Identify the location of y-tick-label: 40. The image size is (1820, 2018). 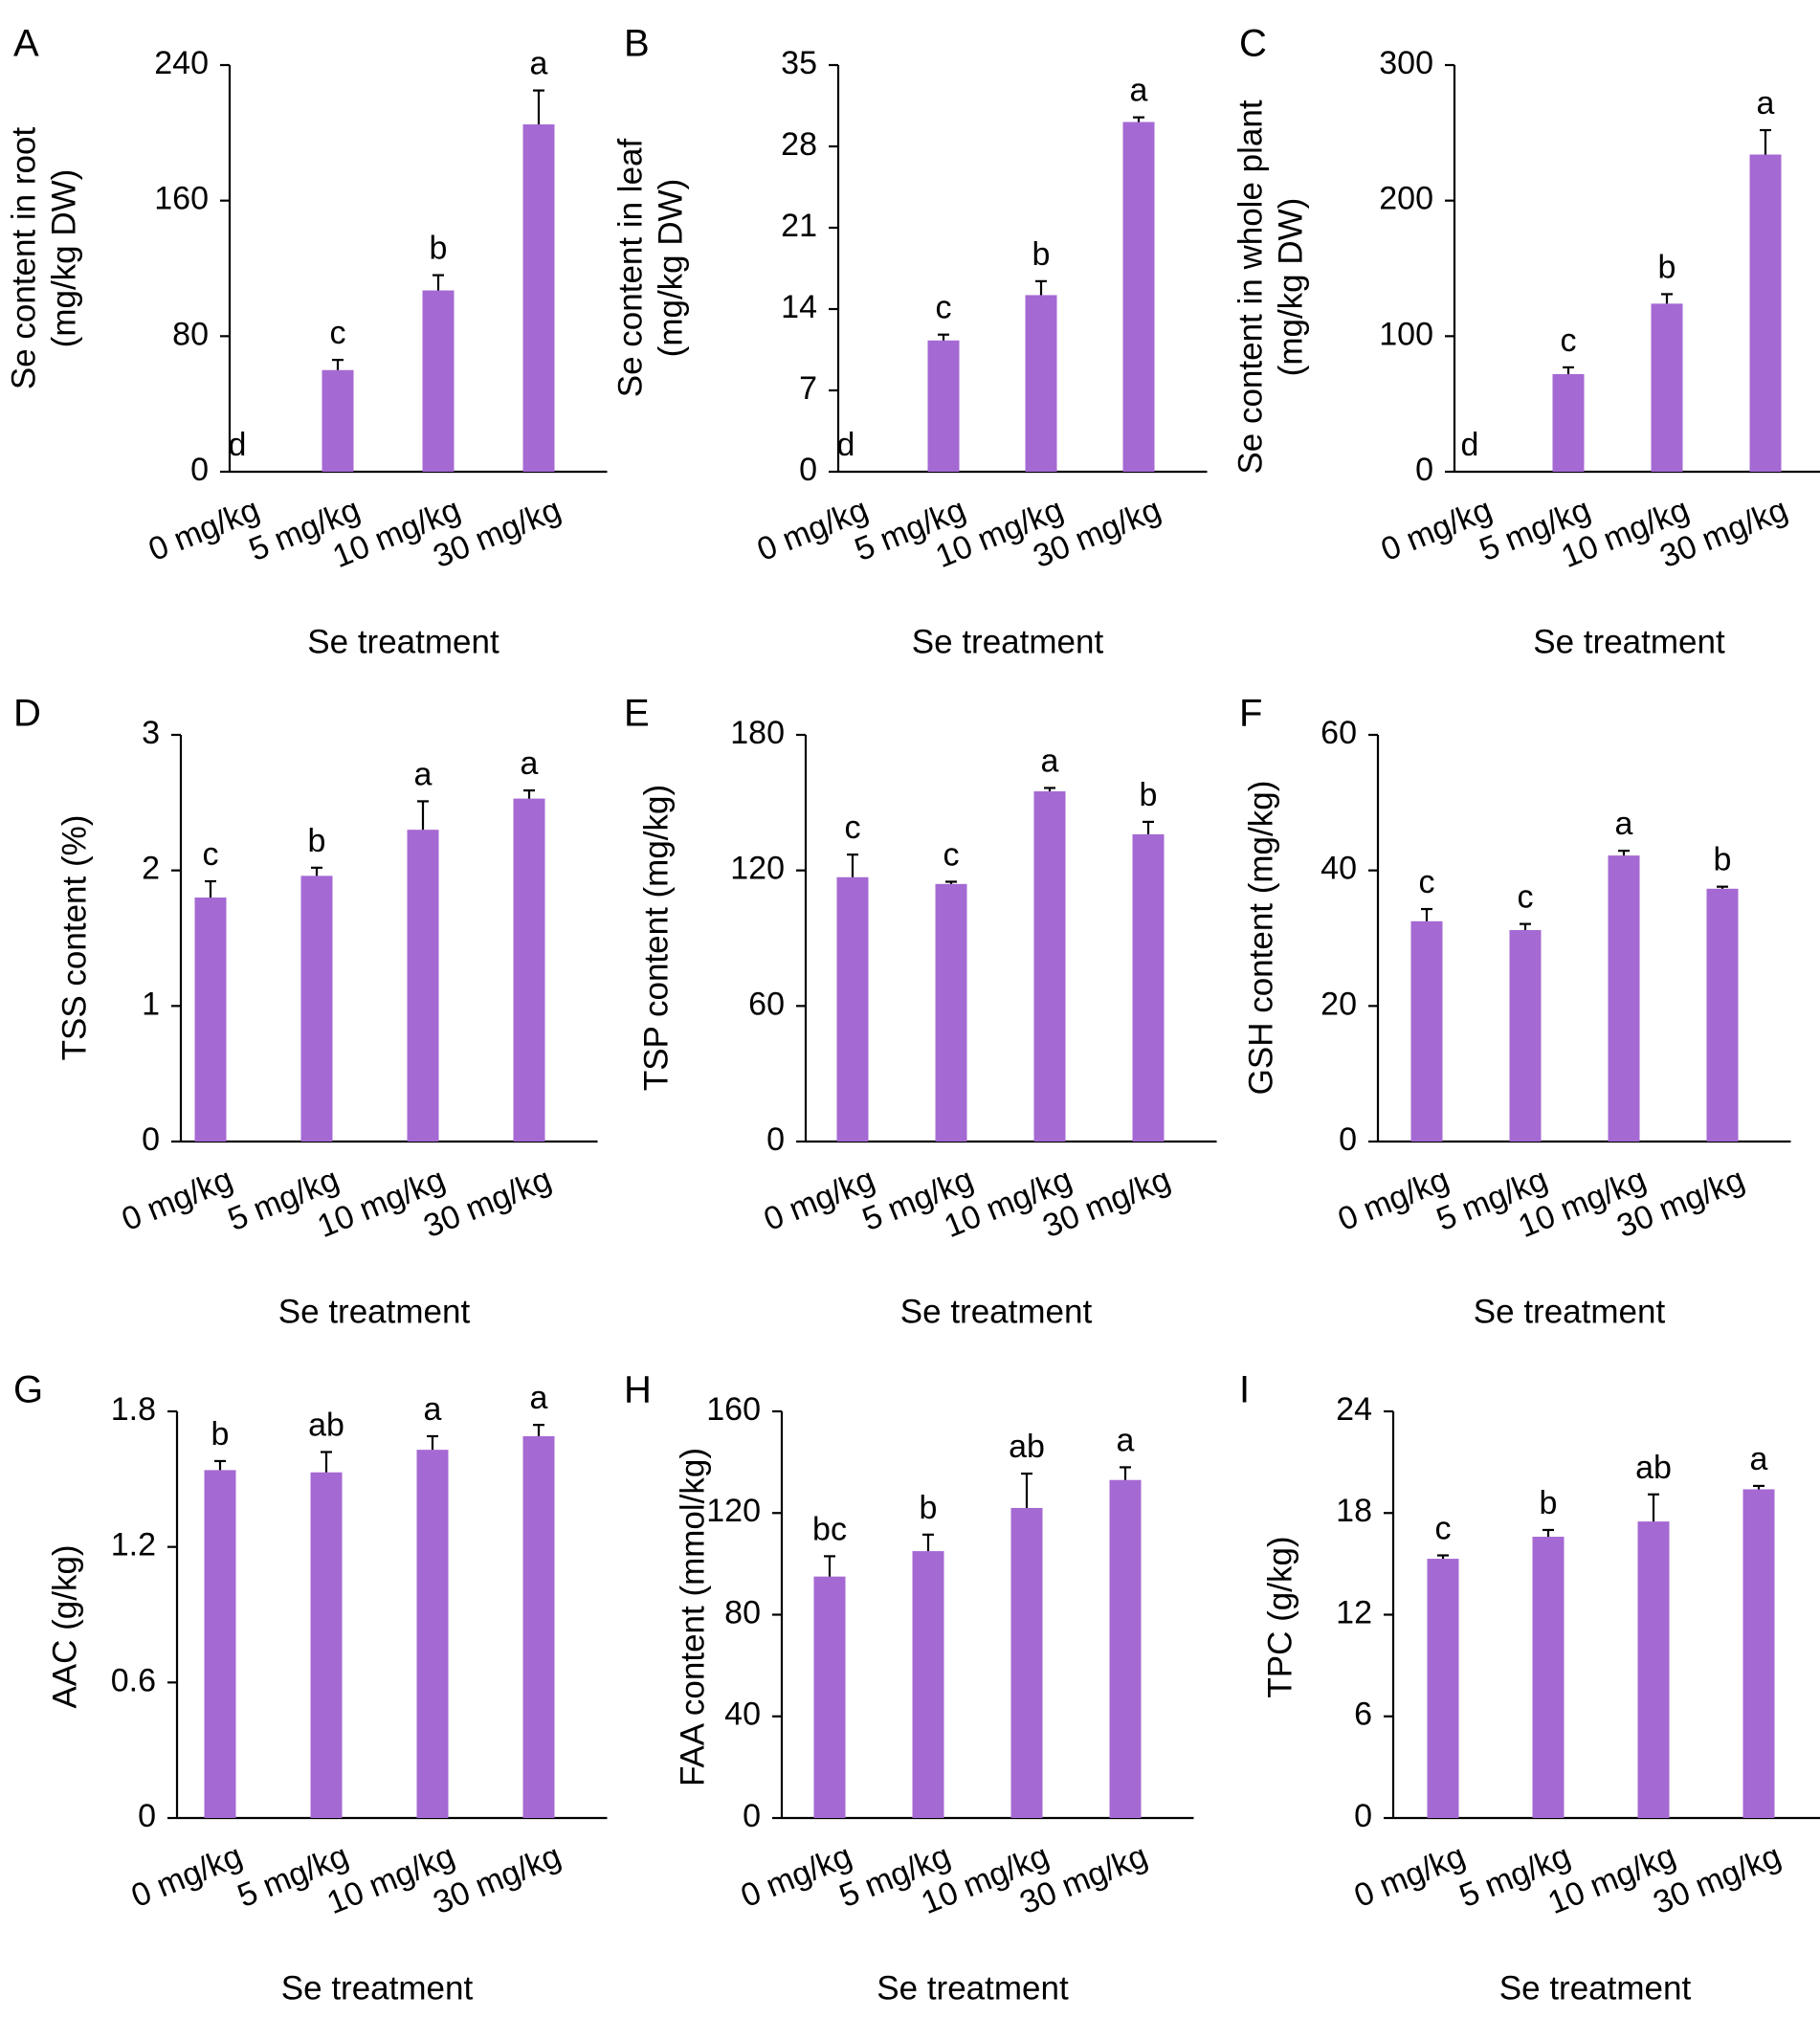
(742, 1714).